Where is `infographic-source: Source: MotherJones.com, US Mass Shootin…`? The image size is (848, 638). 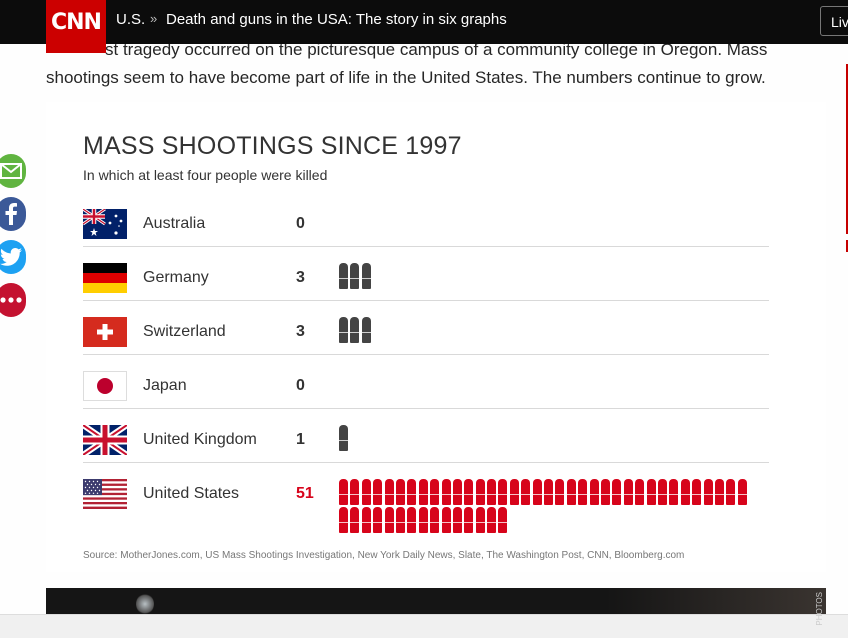 infographic-source: Source: MotherJones.com, US Mass Shootin… is located at coordinates (384, 555).